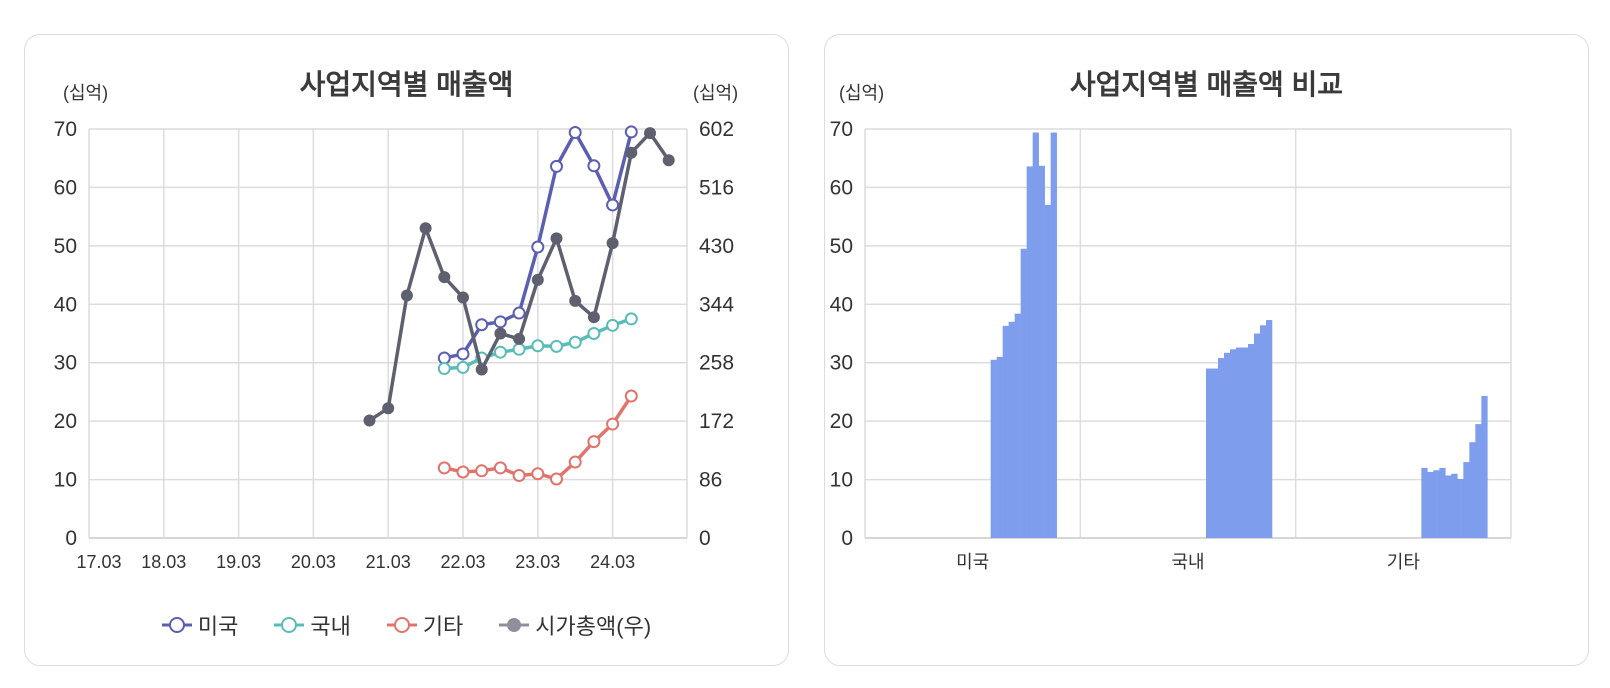 Image resolution: width=1610 pixels, height=688 pixels. What do you see at coordinates (85, 93) in the screenshot?
I see `y-axis-left-unit: (십억)` at bounding box center [85, 93].